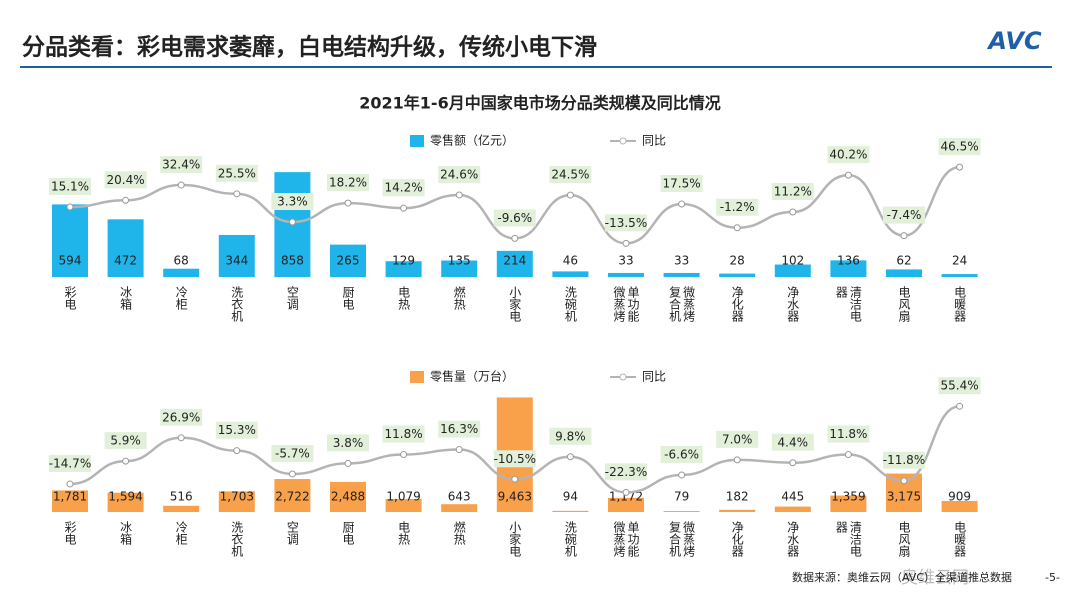  I want to click on data-label: 909, so click(959, 497).